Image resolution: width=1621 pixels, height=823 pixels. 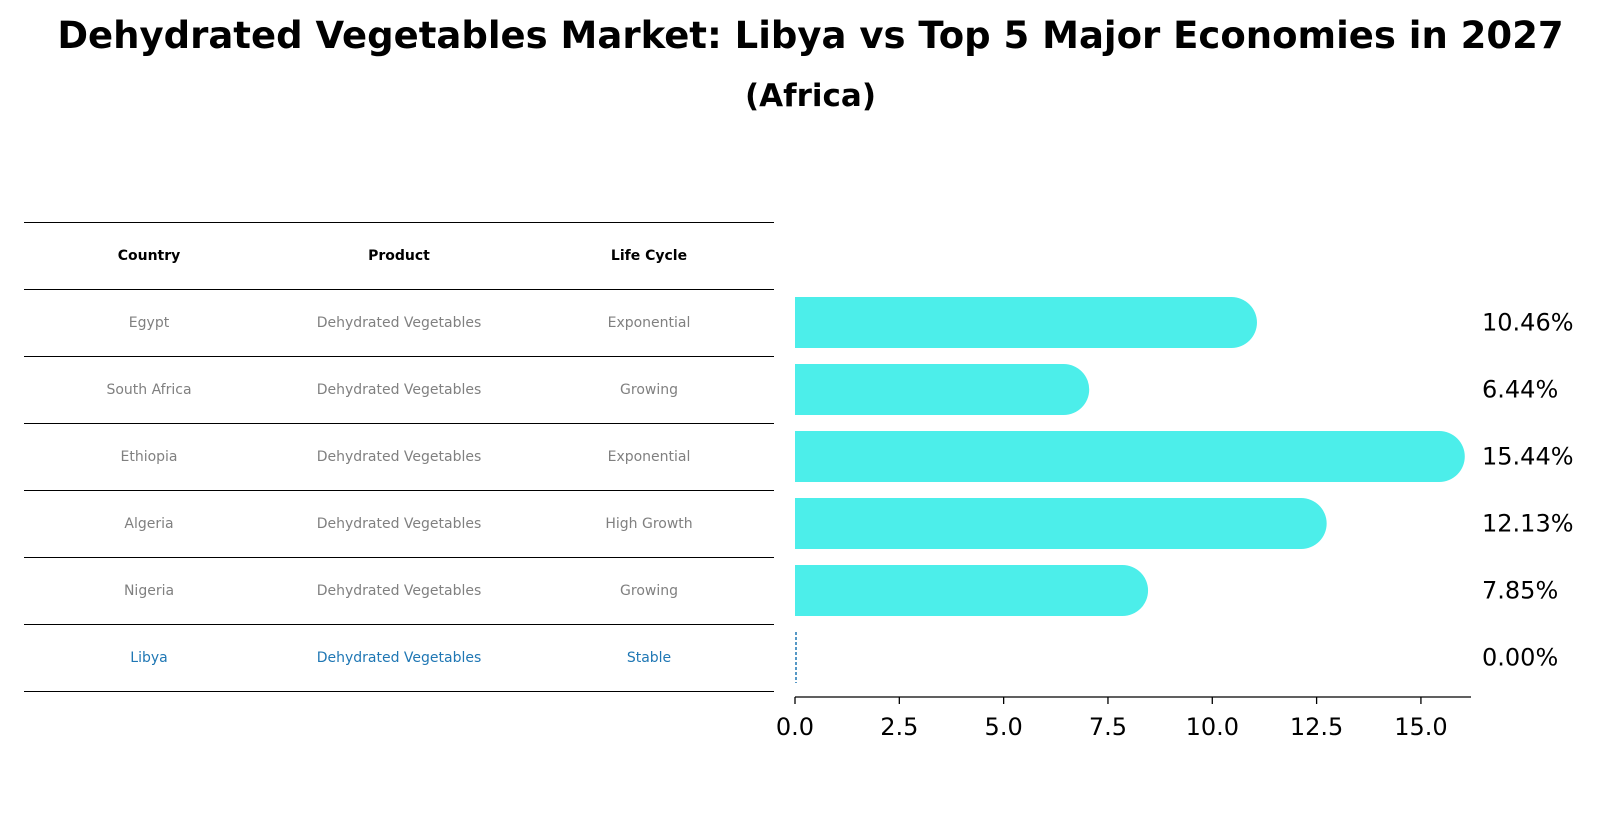 What do you see at coordinates (795, 727) in the screenshot?
I see `x-tick-label: 0.0` at bounding box center [795, 727].